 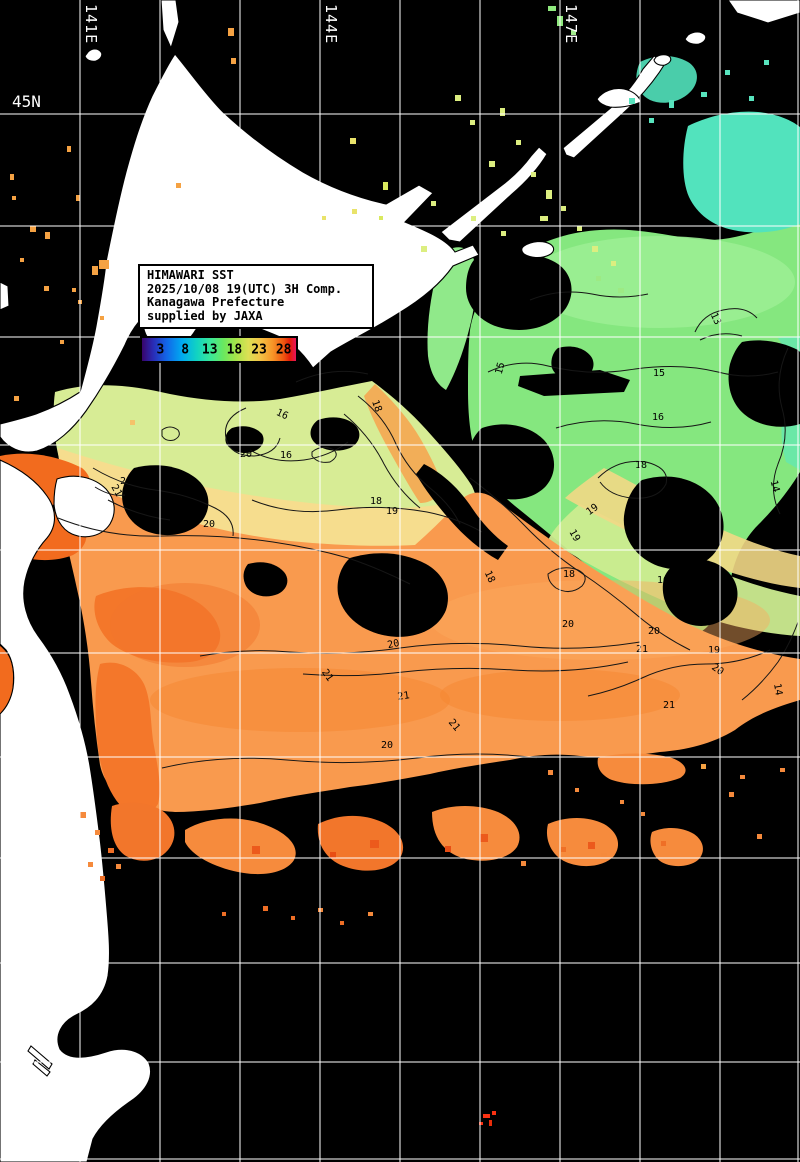 What do you see at coordinates (283, 349) in the screenshot?
I see `colorbar-tick-28: 28` at bounding box center [283, 349].